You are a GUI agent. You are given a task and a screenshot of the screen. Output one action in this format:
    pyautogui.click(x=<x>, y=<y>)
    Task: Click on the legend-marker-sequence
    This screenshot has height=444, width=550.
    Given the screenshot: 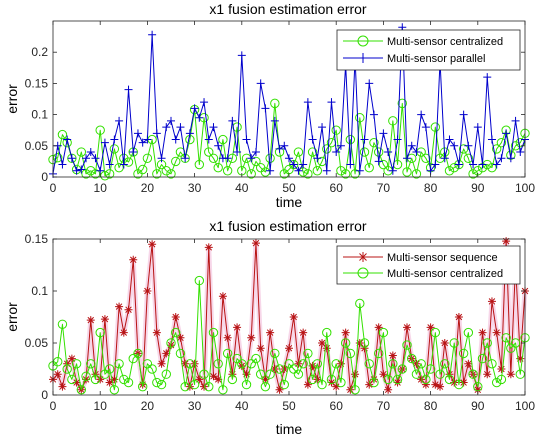 What is the action you would take?
    pyautogui.click(x=363, y=257)
    